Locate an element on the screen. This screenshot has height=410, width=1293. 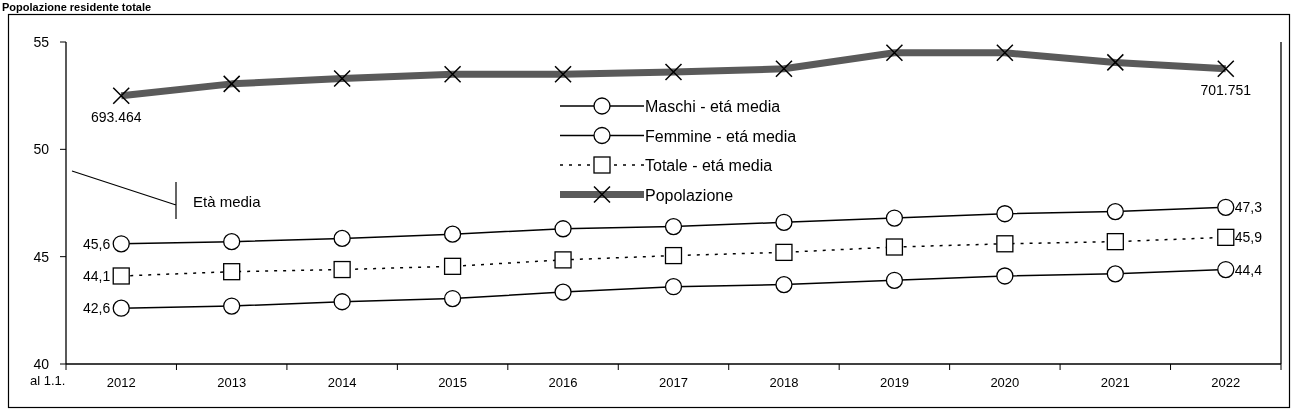
x-tick-label: 2017 is located at coordinates (673, 382).